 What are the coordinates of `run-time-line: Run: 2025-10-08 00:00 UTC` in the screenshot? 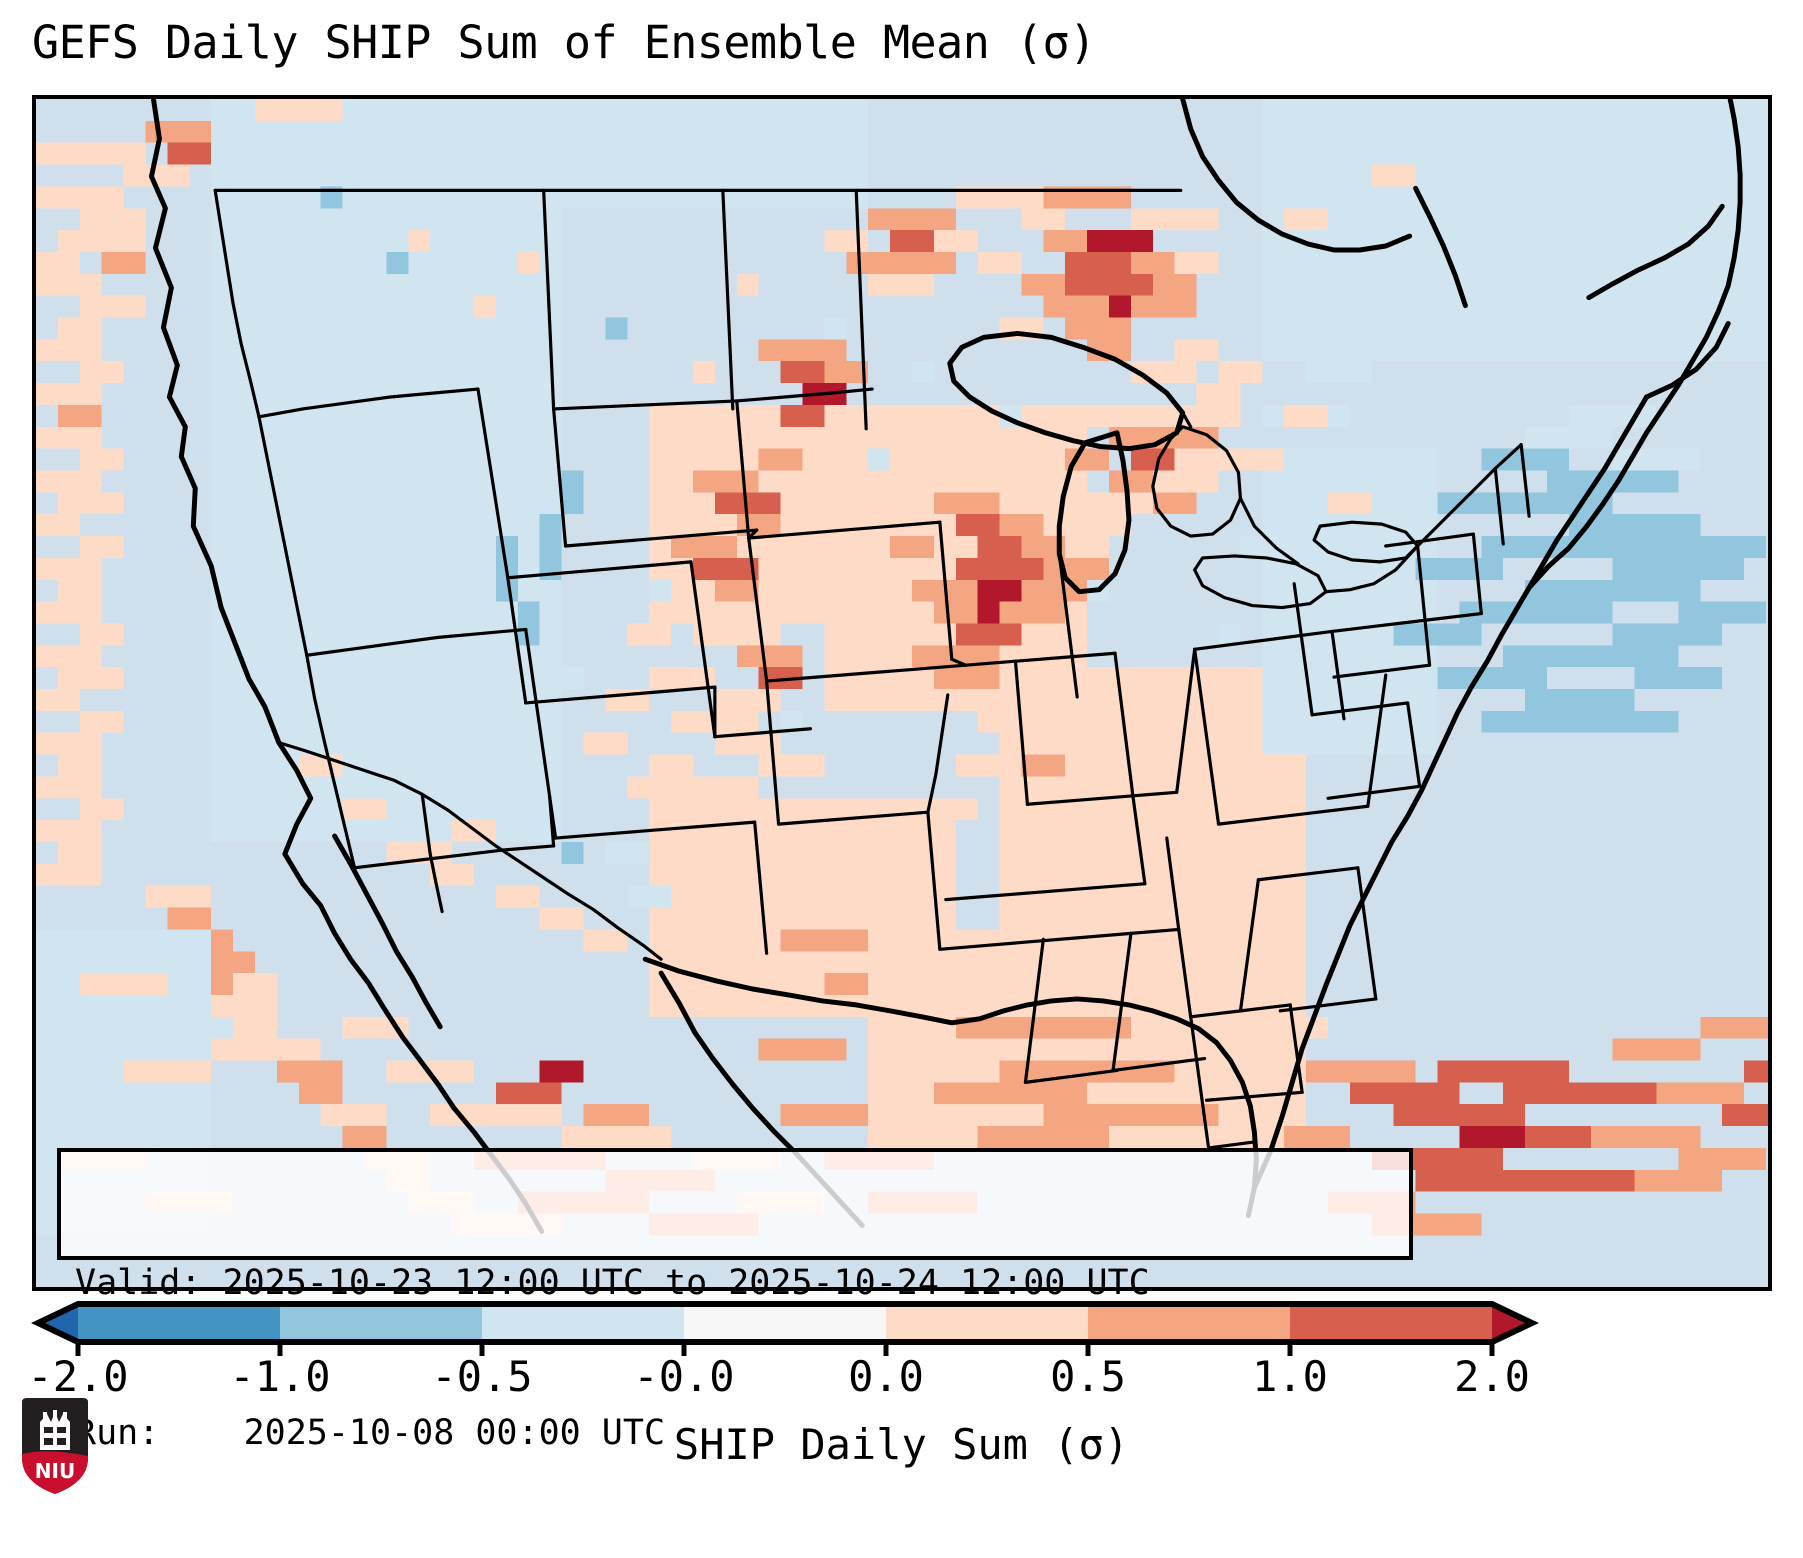 It's located at (370, 1433).